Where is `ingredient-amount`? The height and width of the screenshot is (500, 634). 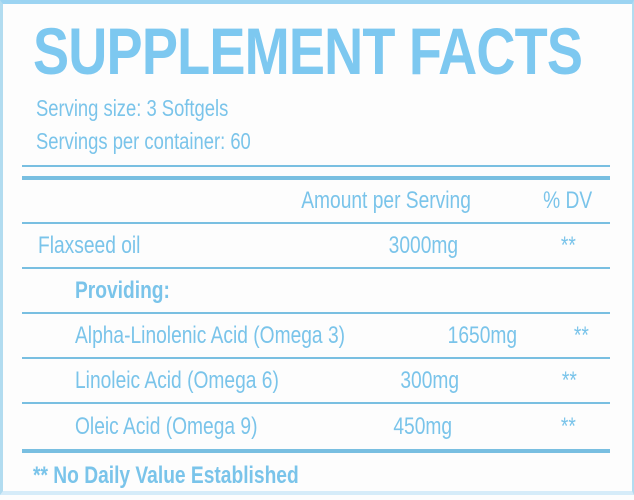
ingredient-amount is located at coordinates (423, 291).